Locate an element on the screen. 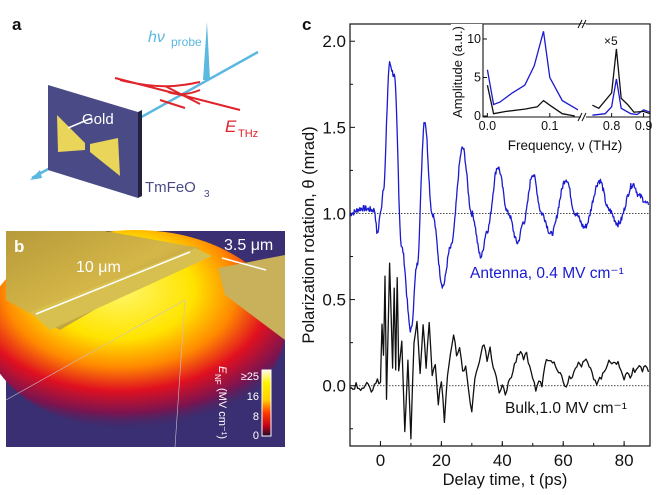  probe-arrow-icon is located at coordinates (36, 175).